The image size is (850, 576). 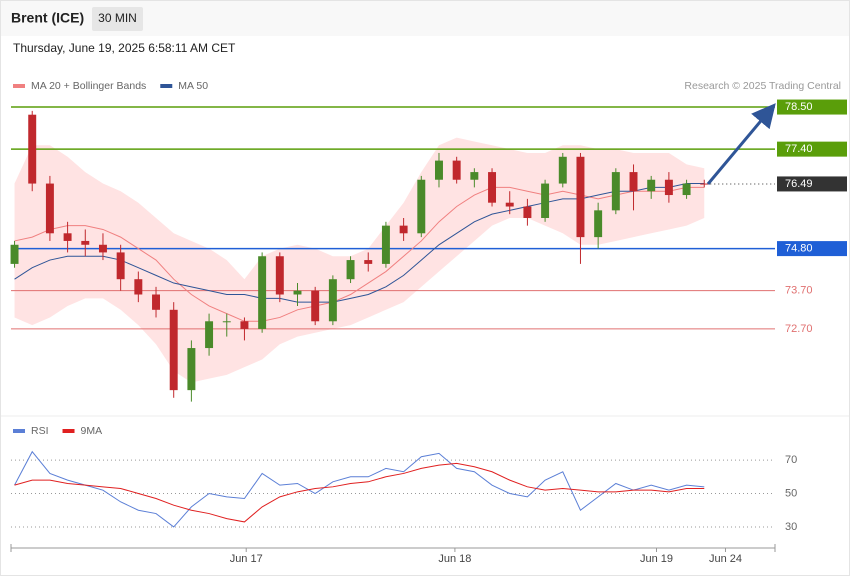 I want to click on last-price-label: 76.49, so click(x=799, y=184).